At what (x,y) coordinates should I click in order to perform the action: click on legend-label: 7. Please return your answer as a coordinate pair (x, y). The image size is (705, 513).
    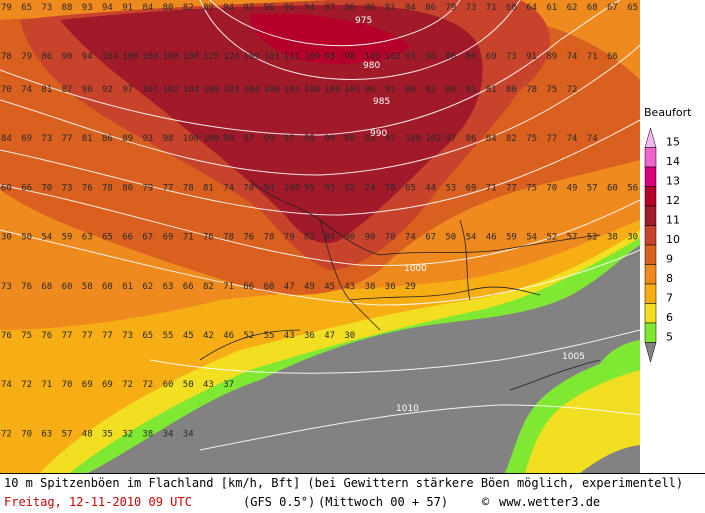
    Looking at the image, I should click on (669, 298).